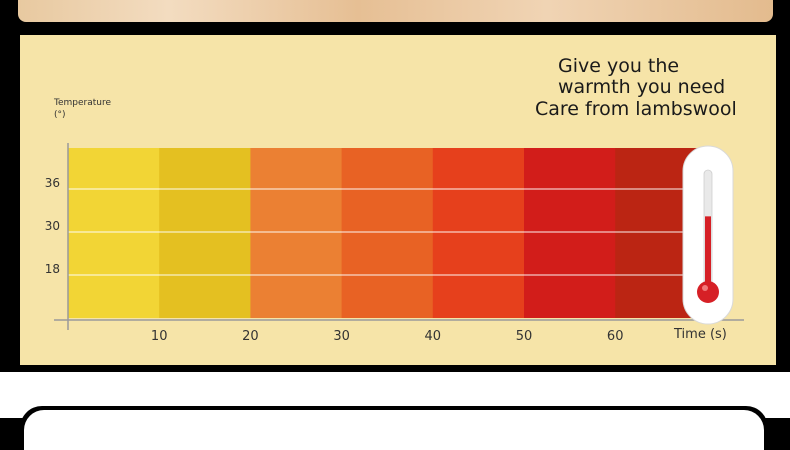  What do you see at coordinates (60, 115) in the screenshot?
I see `y-axis-unit: (°)` at bounding box center [60, 115].